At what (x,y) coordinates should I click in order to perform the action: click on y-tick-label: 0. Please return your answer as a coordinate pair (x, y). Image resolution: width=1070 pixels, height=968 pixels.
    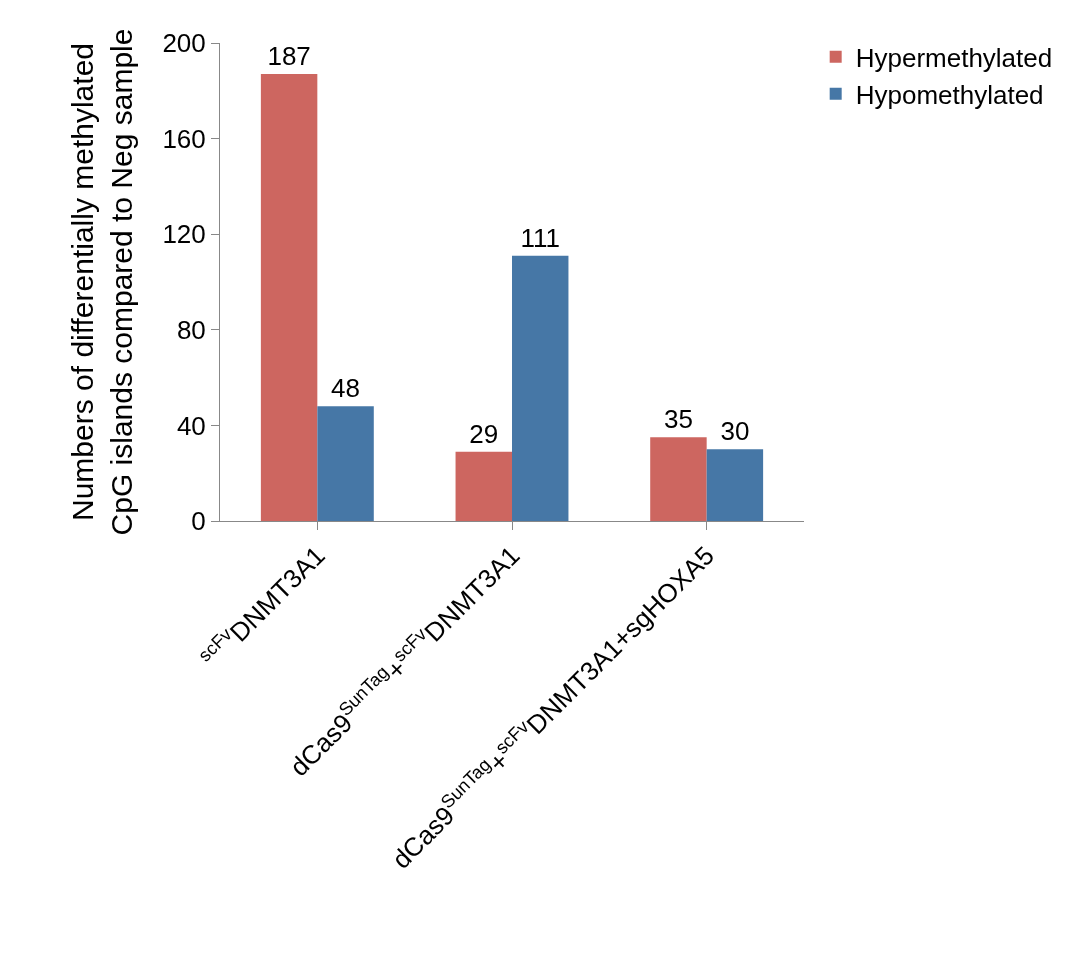
    Looking at the image, I should click on (198, 521).